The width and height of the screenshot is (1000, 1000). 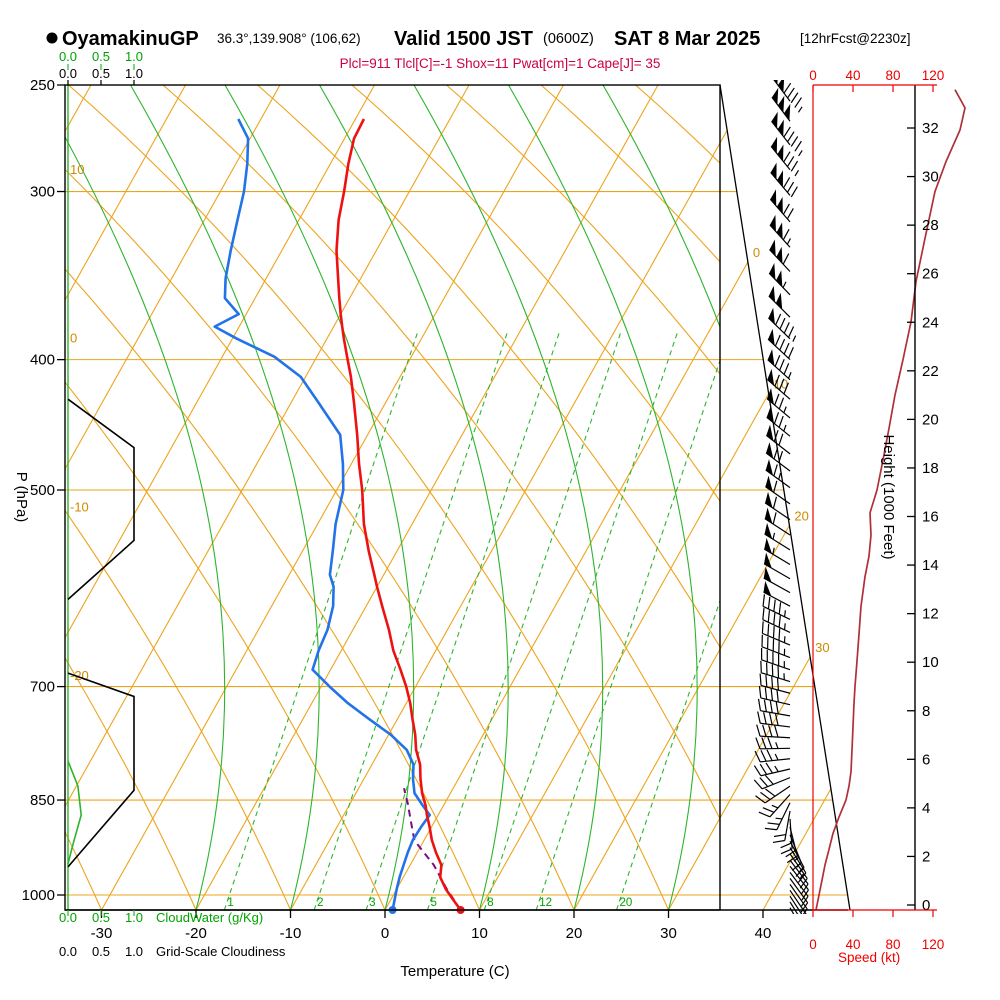 I want to click on svg-text: 32, so click(x=930, y=128).